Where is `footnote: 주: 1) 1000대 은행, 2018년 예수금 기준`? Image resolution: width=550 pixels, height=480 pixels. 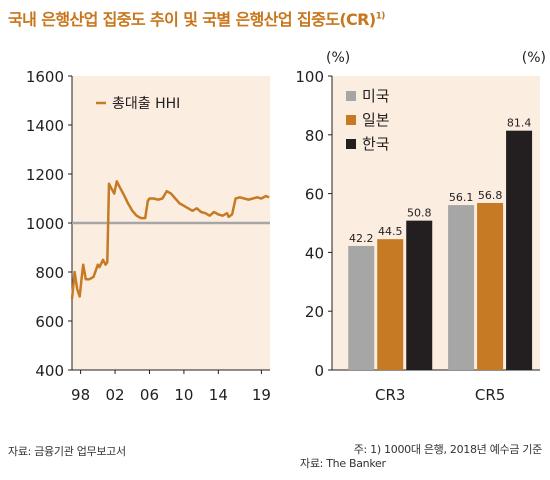
footnote: 주: 1) 1000대 은행, 2018년 예수금 기준 is located at coordinates (448, 449).